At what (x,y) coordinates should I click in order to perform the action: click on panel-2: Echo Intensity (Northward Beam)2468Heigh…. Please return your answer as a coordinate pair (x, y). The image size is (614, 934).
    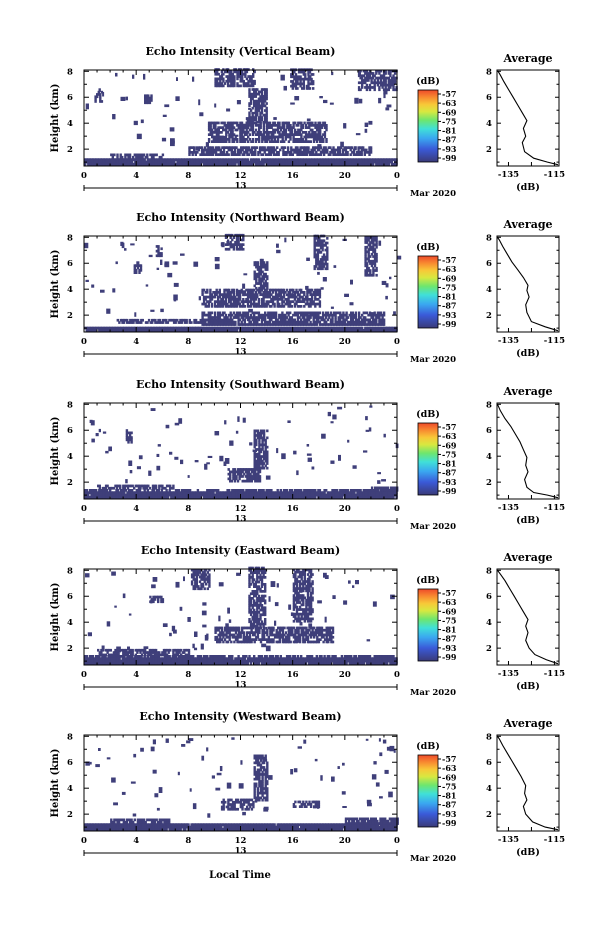
    Looking at the image, I should click on (307, 288).